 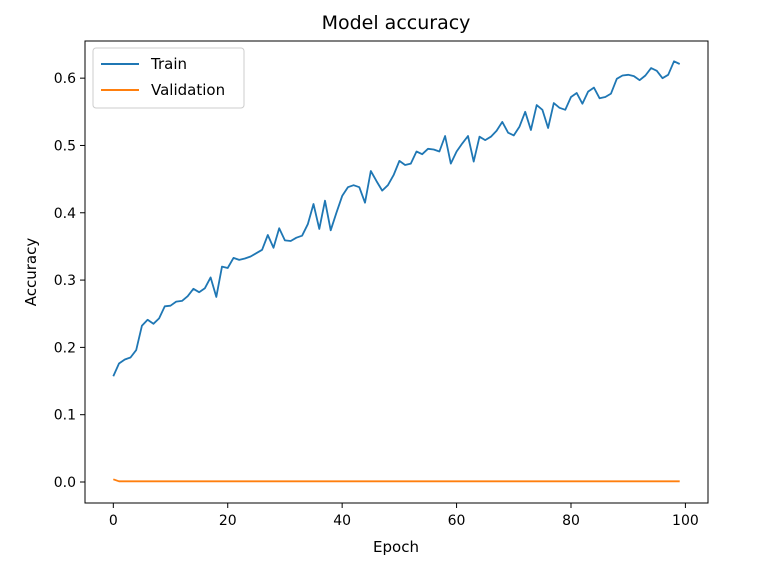 I want to click on x-axis-label: Epoch, so click(x=396, y=547).